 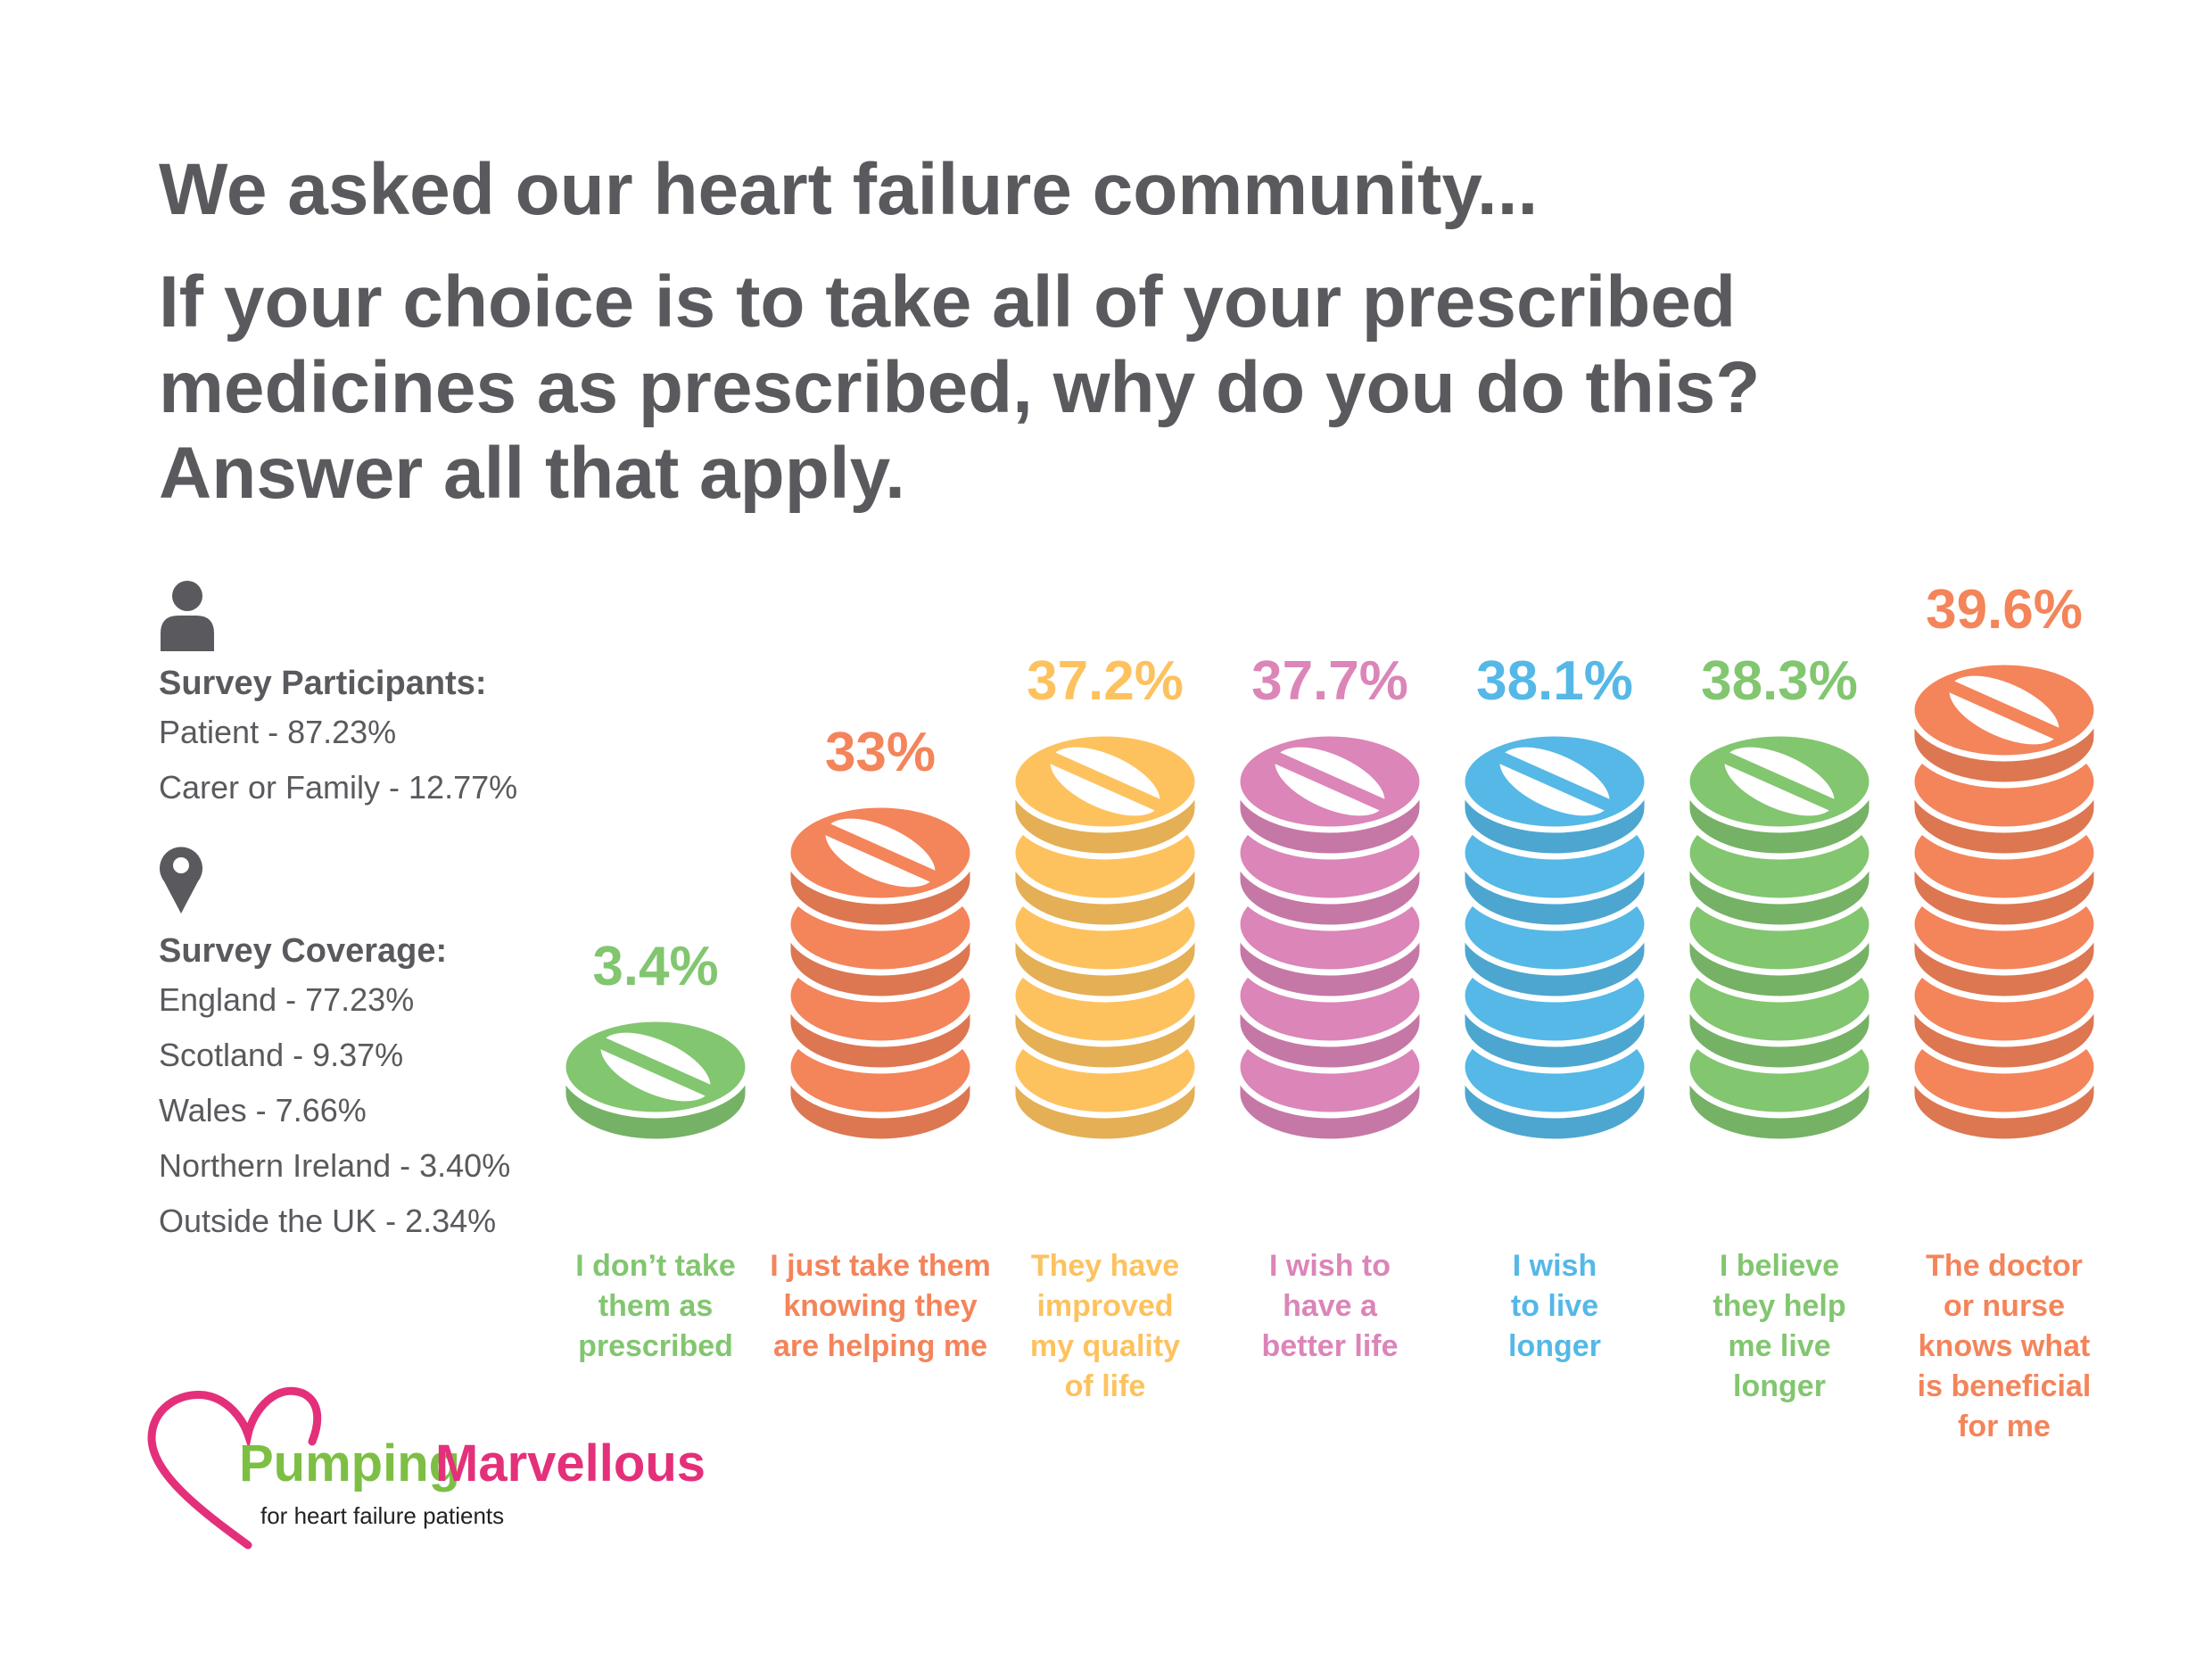 I want to click on participant-item: Patient - 87.23%, so click(x=278, y=732).